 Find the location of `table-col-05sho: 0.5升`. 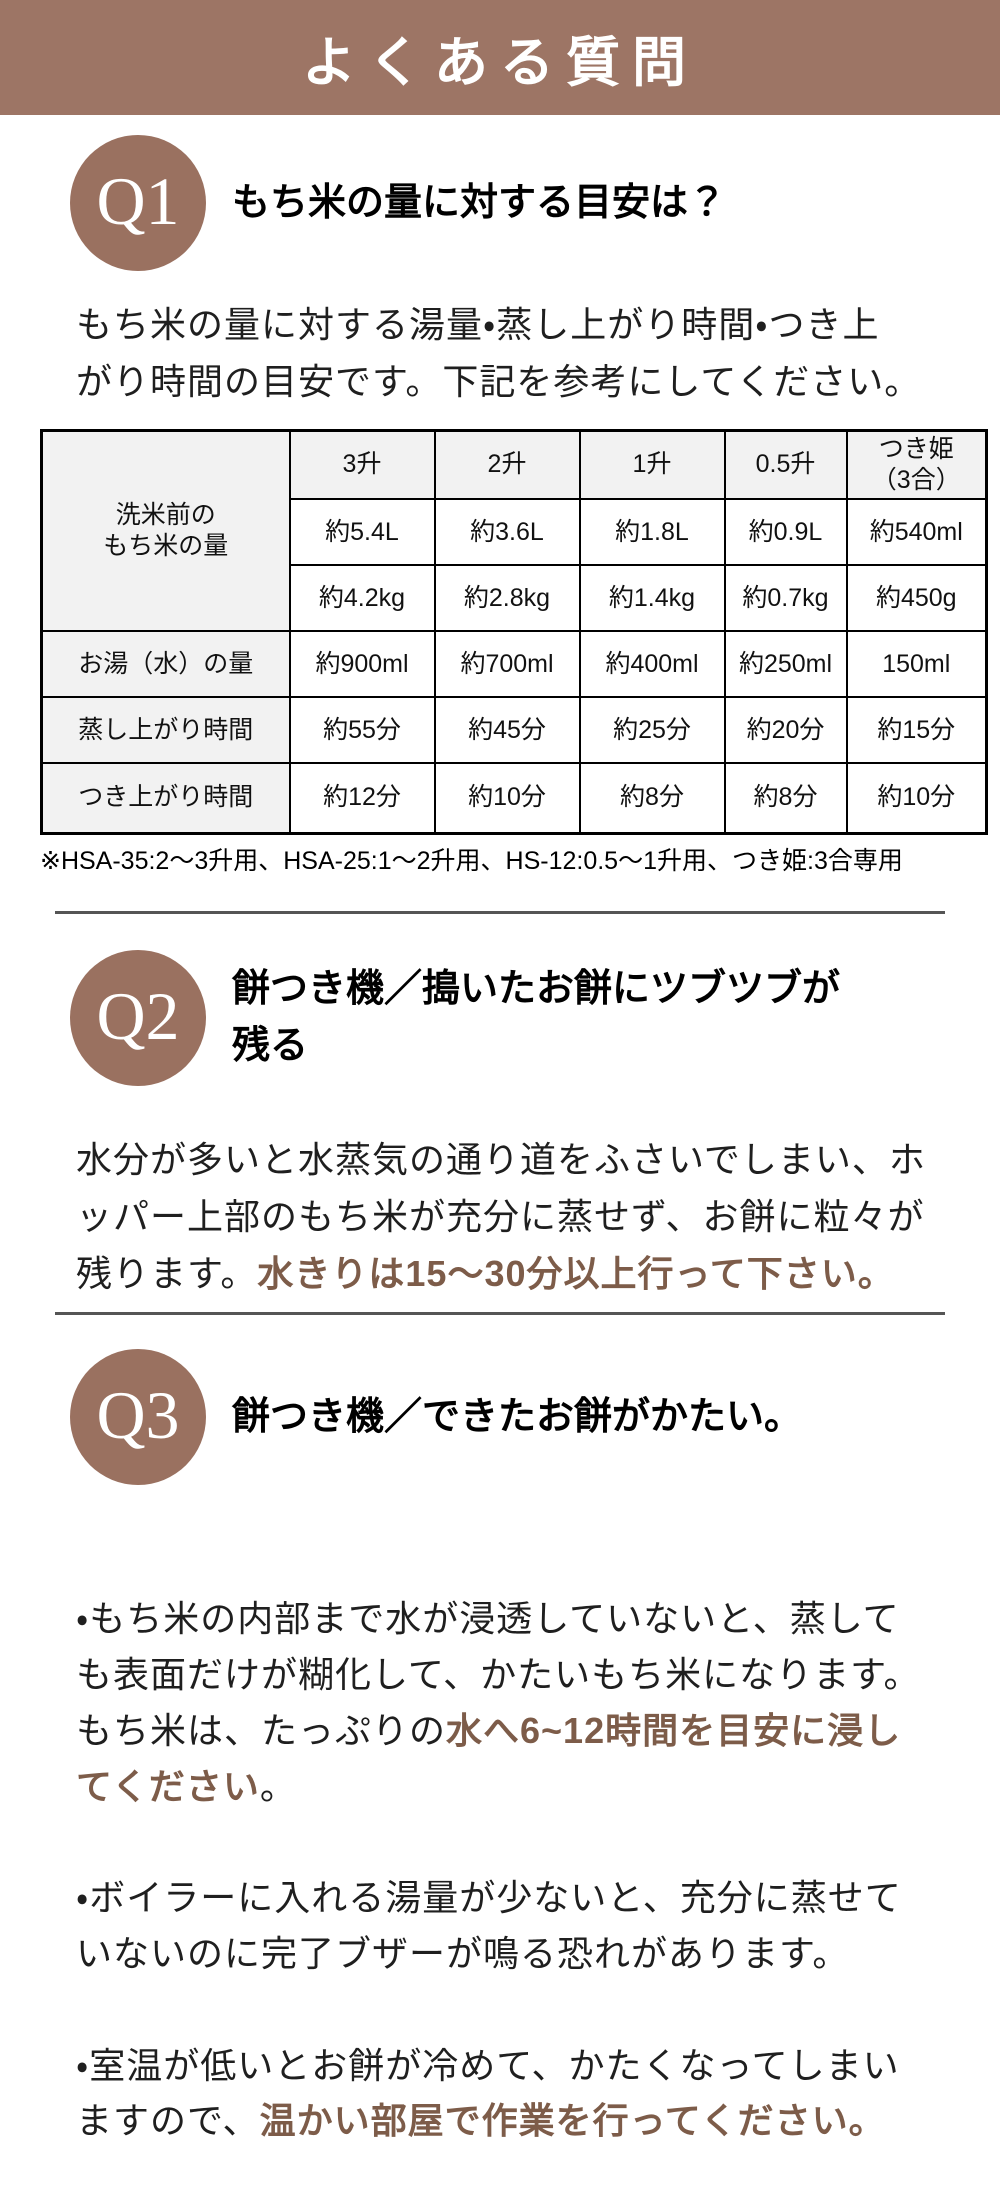

table-col-05sho: 0.5升 is located at coordinates (785, 465).